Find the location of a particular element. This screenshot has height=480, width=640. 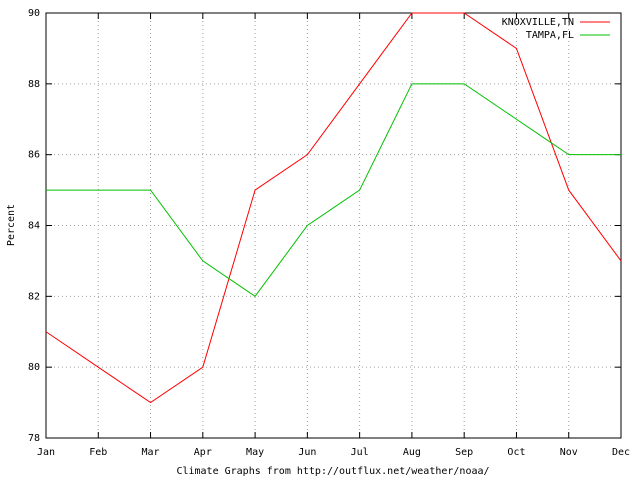

x-tick-label: Dec is located at coordinates (621, 452).